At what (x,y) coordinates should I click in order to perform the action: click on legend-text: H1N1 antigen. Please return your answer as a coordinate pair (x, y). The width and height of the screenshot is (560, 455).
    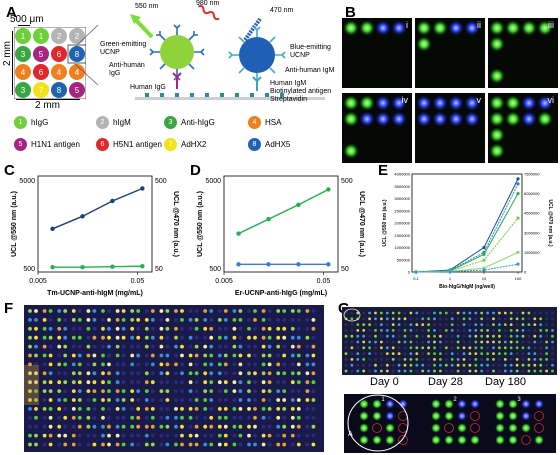
    Looking at the image, I should click on (55, 144).